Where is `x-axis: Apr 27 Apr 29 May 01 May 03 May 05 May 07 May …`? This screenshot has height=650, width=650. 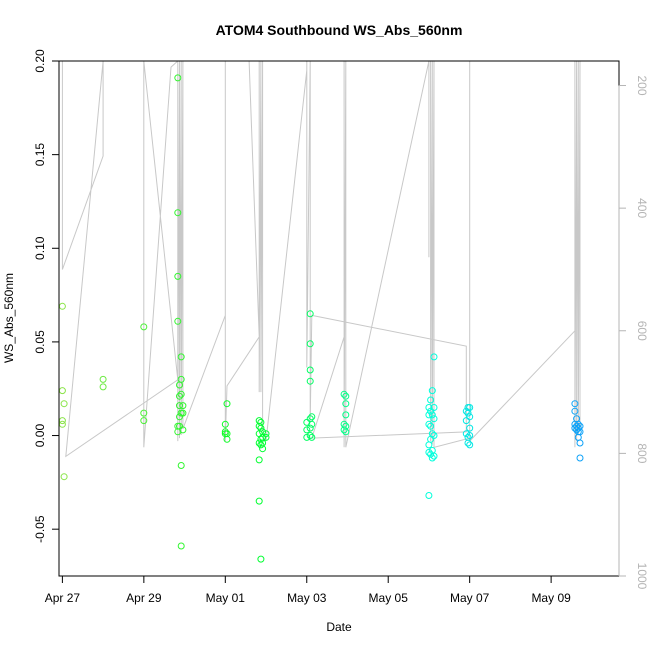 x-axis: Apr 27 Apr 29 May 01 May 03 May 05 May 07 May … is located at coordinates (308, 590).